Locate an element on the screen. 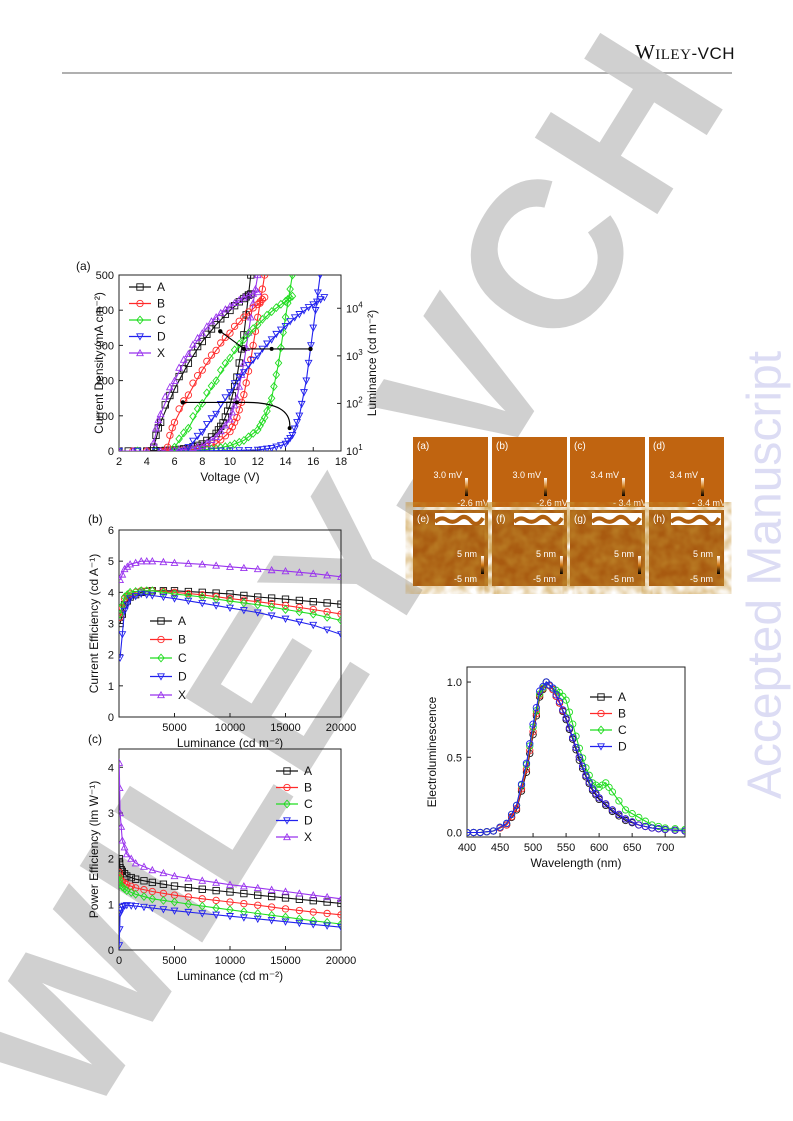 This screenshot has width=793, height=1121. jvl-l-series-A-point is located at coordinates (230, 310).